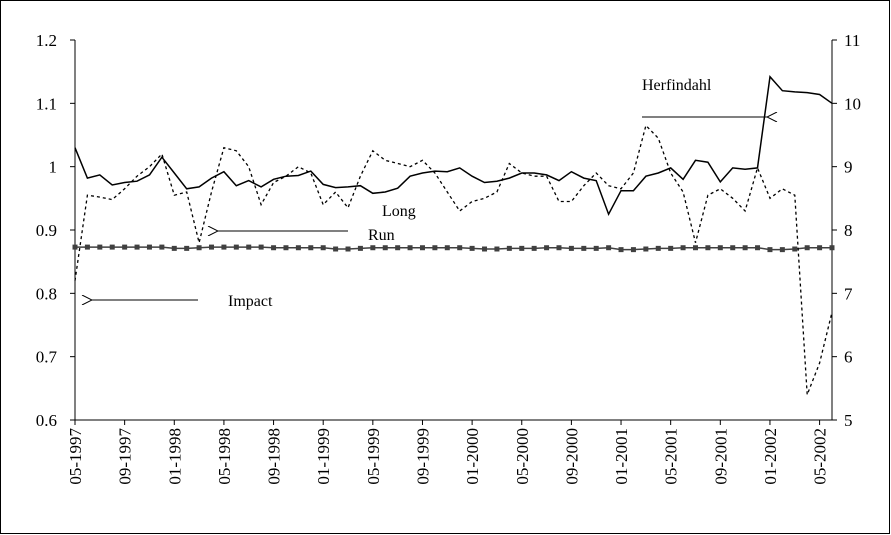 Image resolution: width=891 pixels, height=535 pixels. Describe the element at coordinates (848, 357) in the screenshot. I see `y2-tick-label: 6` at that location.